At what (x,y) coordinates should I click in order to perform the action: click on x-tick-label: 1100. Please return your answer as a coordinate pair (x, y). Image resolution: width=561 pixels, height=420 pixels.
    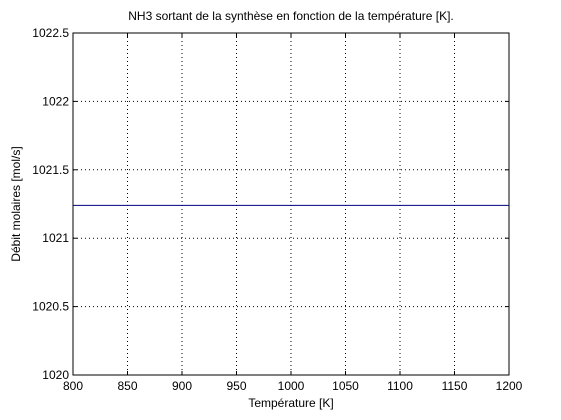
    Looking at the image, I should click on (400, 386).